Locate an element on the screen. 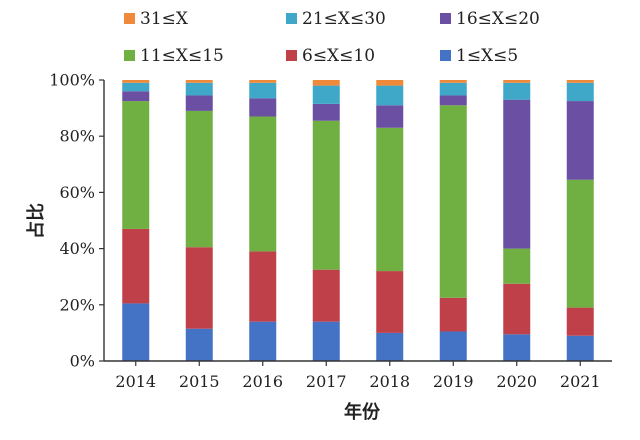  legend-entry-4: 11≤X≤15 is located at coordinates (174, 56).